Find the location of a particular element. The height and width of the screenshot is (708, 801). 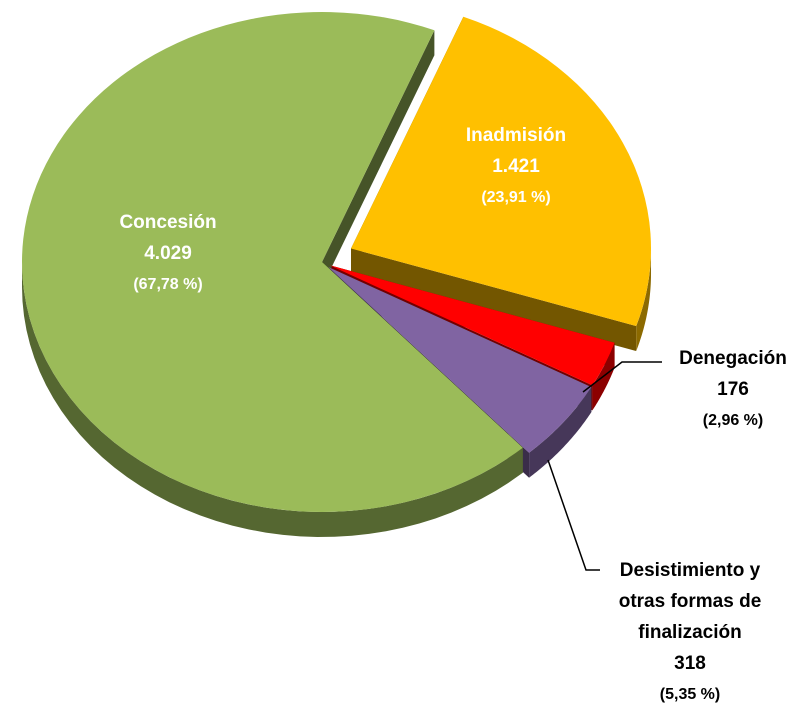

label-value: 4.029 is located at coordinates (168, 253).